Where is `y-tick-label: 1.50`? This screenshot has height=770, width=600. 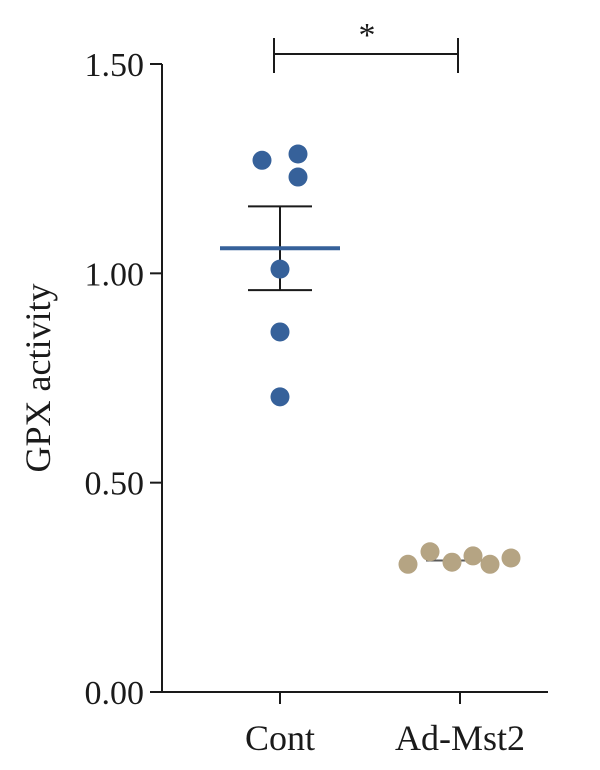
y-tick-label: 1.50 is located at coordinates (115, 65).